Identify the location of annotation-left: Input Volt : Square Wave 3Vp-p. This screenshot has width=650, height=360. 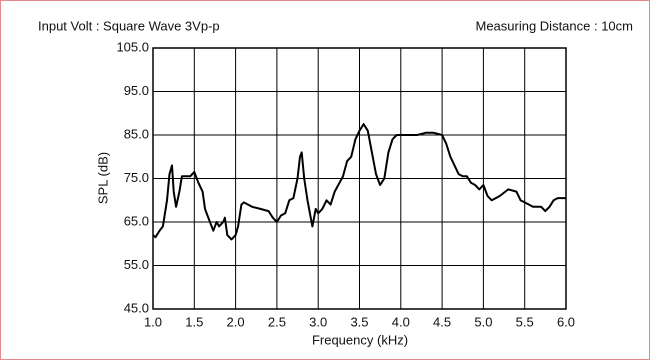
(129, 25).